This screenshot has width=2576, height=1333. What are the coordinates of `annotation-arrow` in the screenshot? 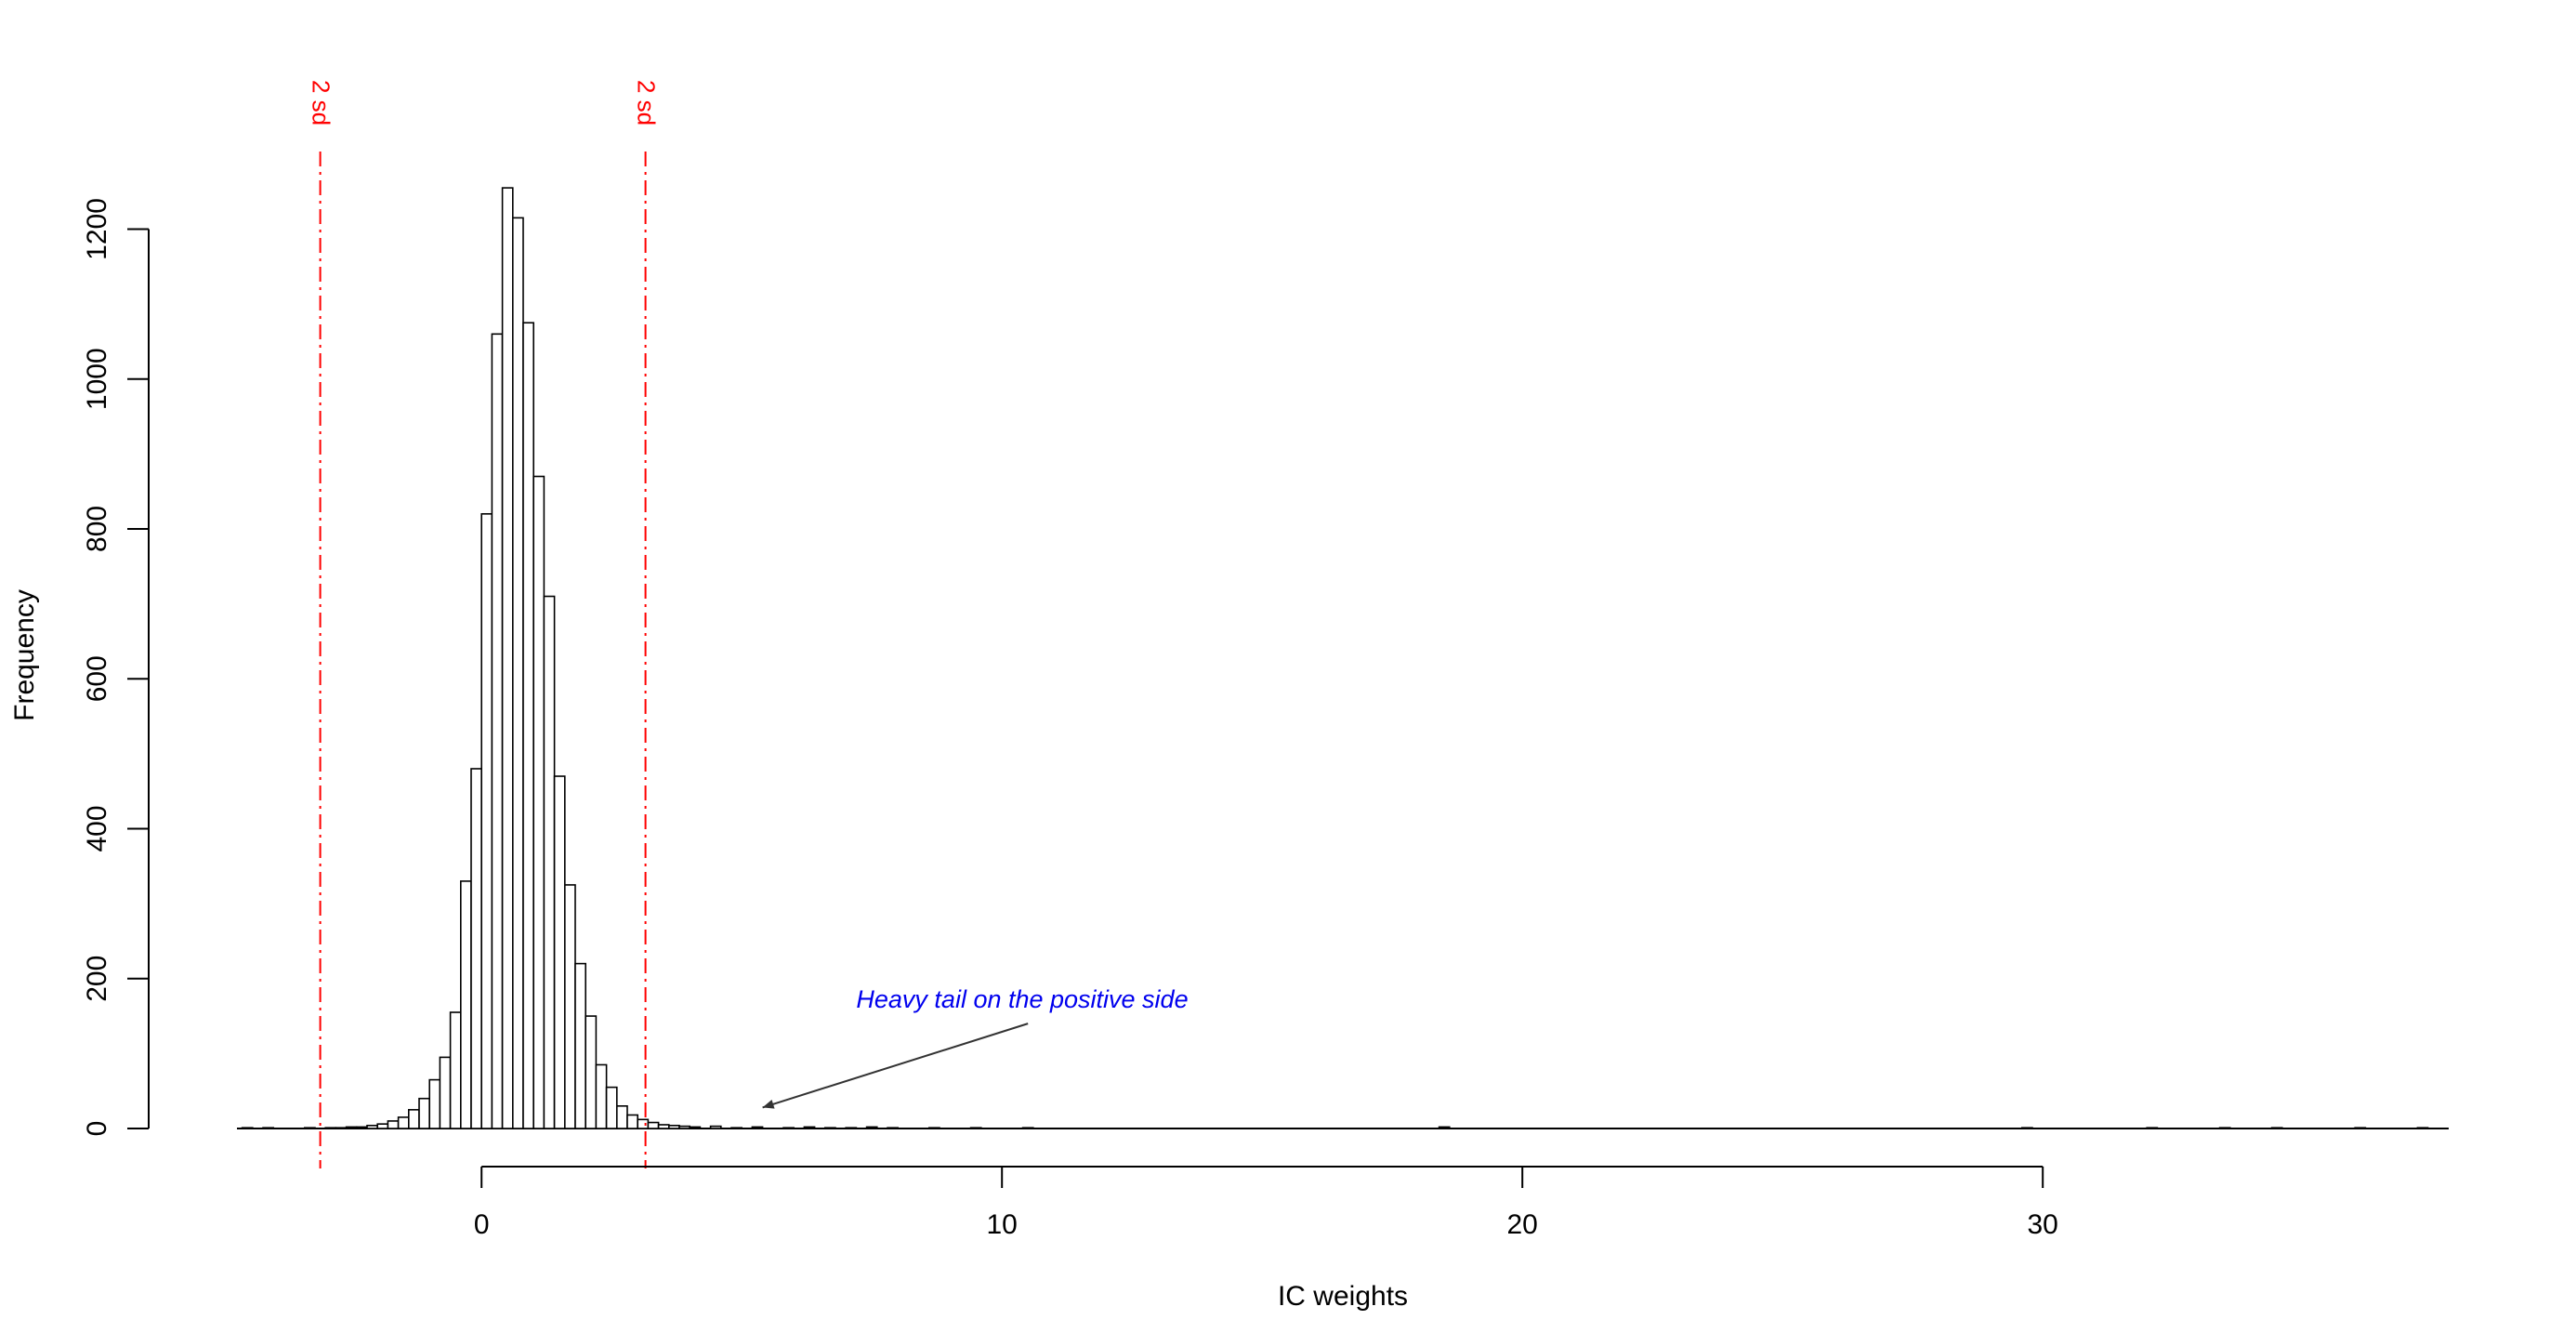 It's located at (895, 1066).